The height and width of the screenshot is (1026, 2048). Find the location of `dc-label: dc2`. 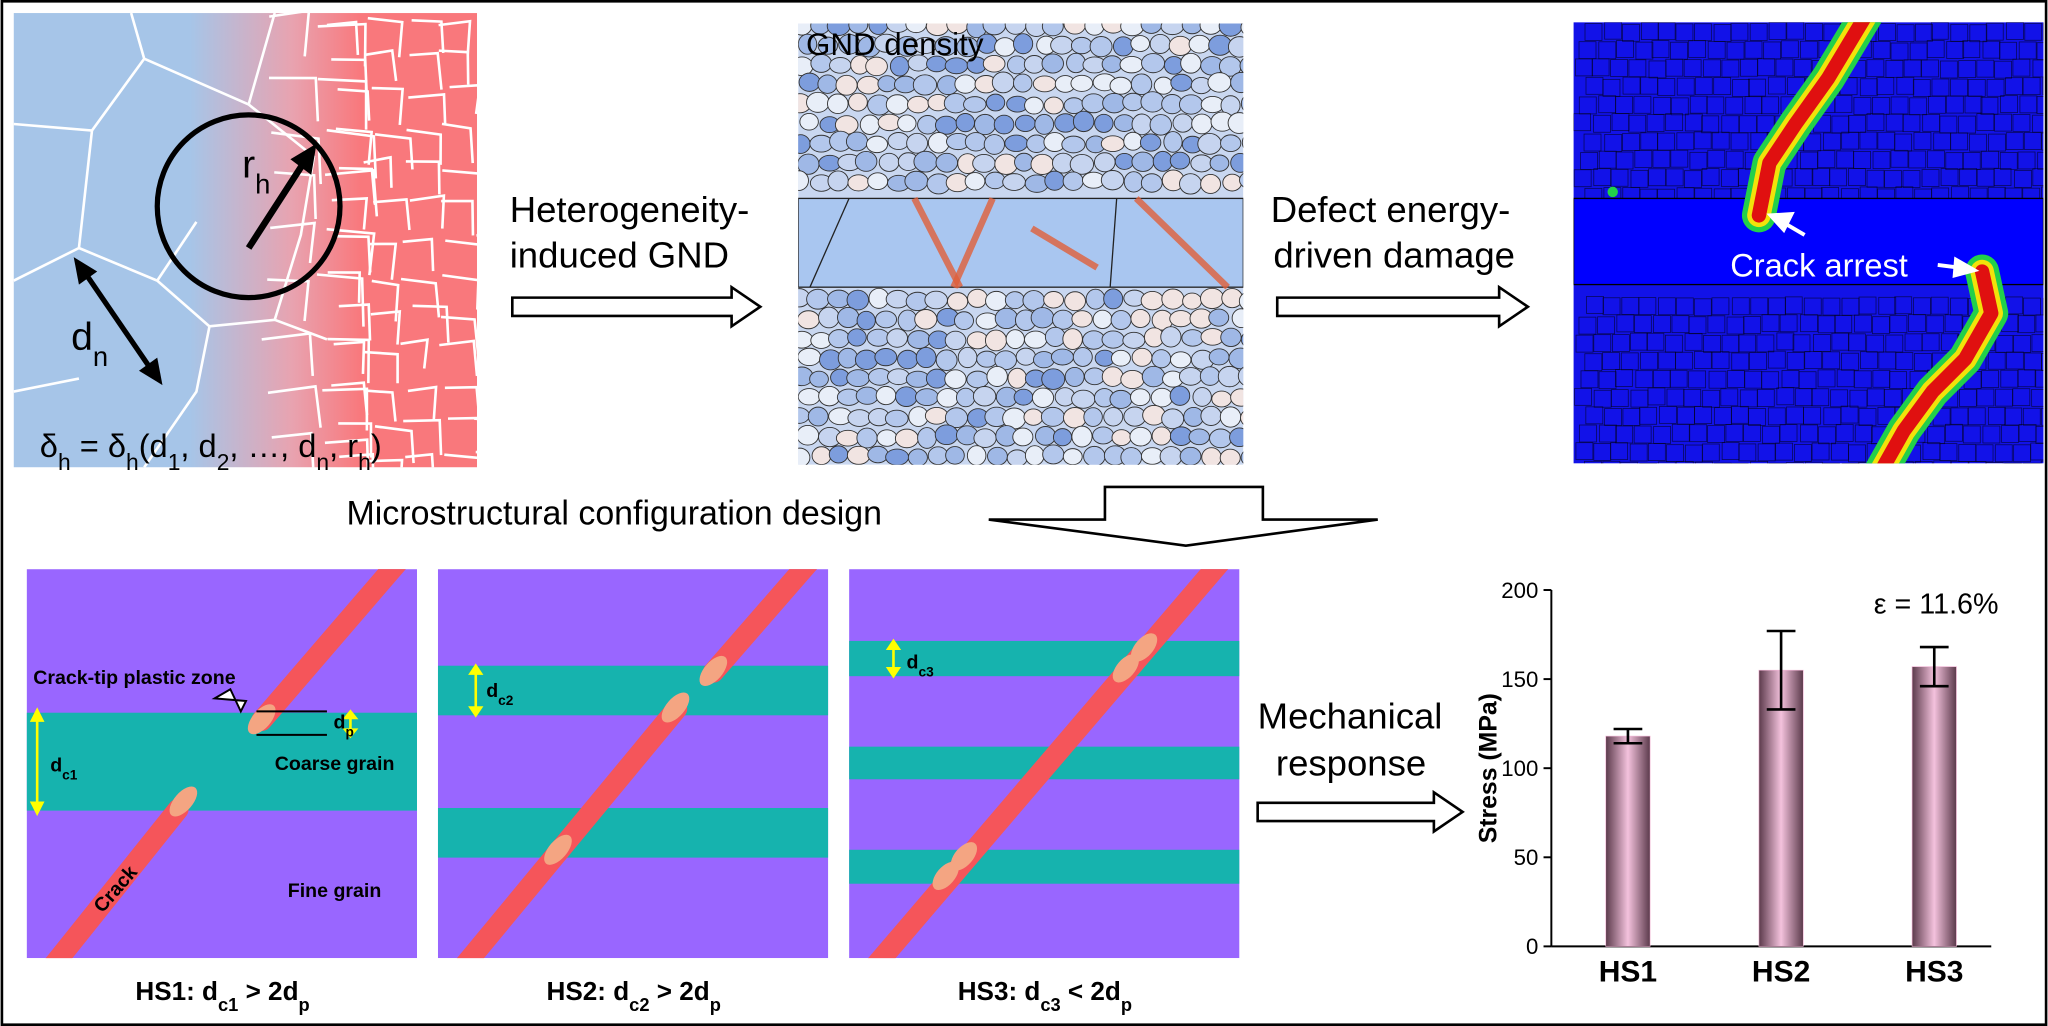

dc-label: dc2 is located at coordinates (500, 694).